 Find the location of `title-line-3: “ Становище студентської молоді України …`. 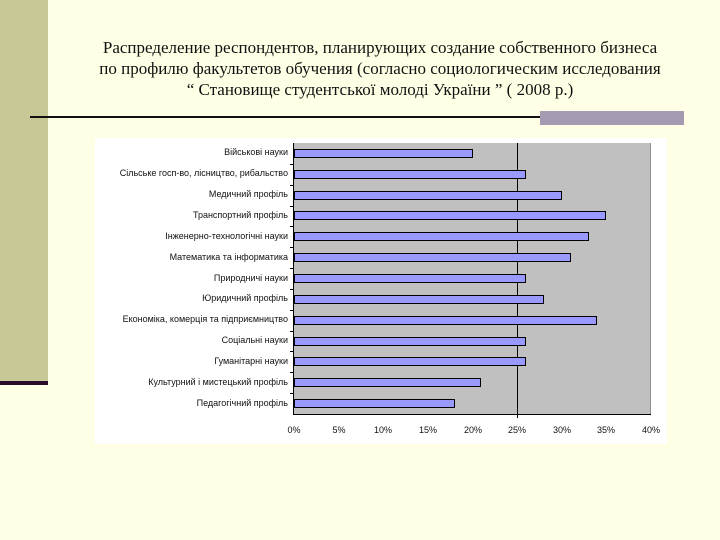

title-line-3: “ Становище студентської молоді України … is located at coordinates (380, 89).